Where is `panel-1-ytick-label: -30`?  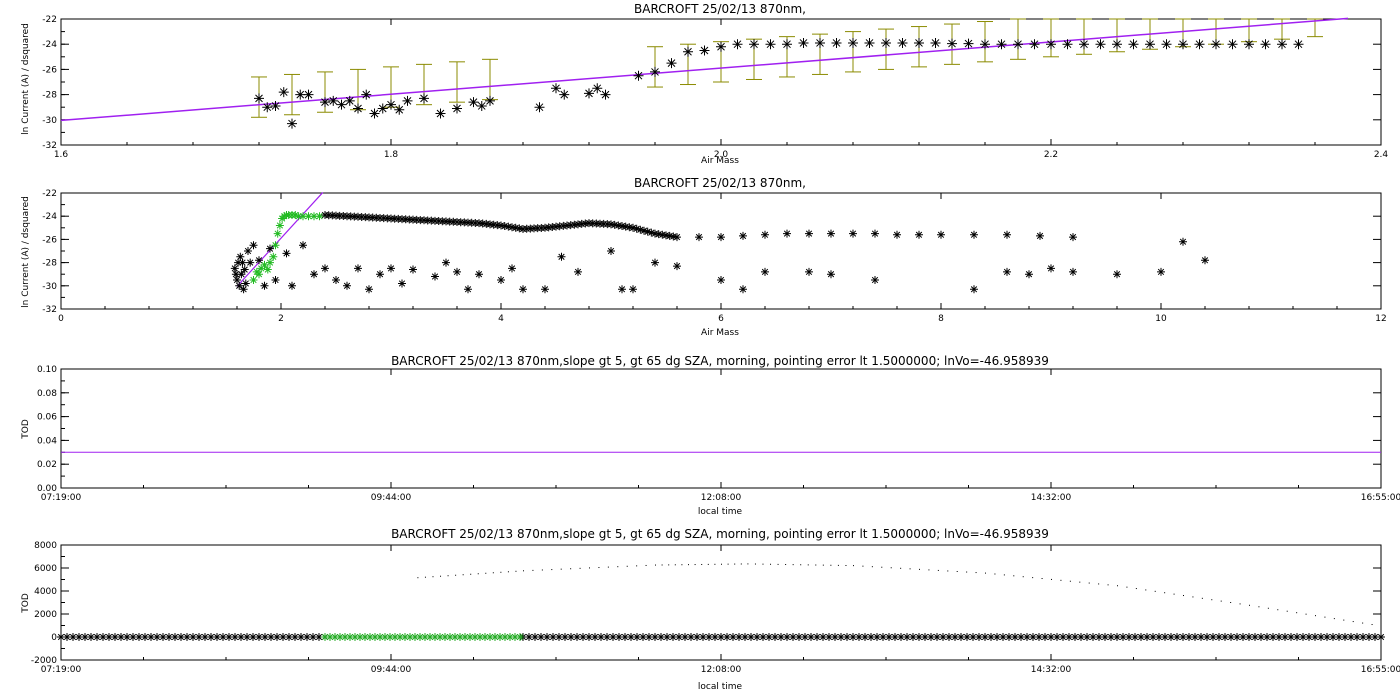 panel-1-ytick-label: -30 is located at coordinates (49, 121).